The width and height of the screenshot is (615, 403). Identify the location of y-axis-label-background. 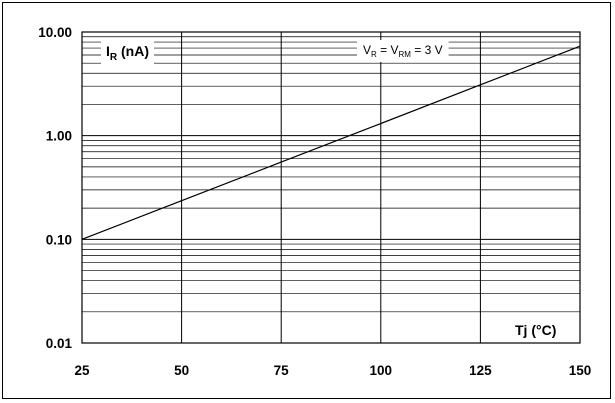
(128, 53).